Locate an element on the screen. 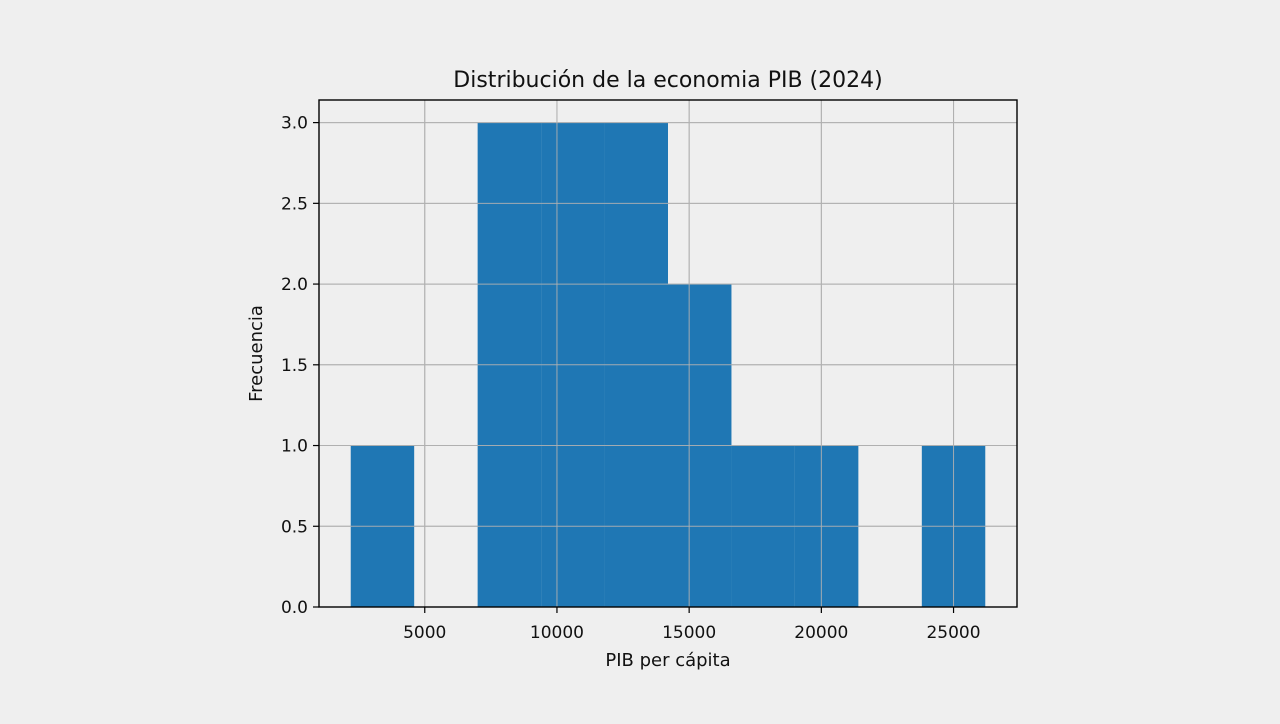  x-tick-label: 10000 is located at coordinates (557, 633).